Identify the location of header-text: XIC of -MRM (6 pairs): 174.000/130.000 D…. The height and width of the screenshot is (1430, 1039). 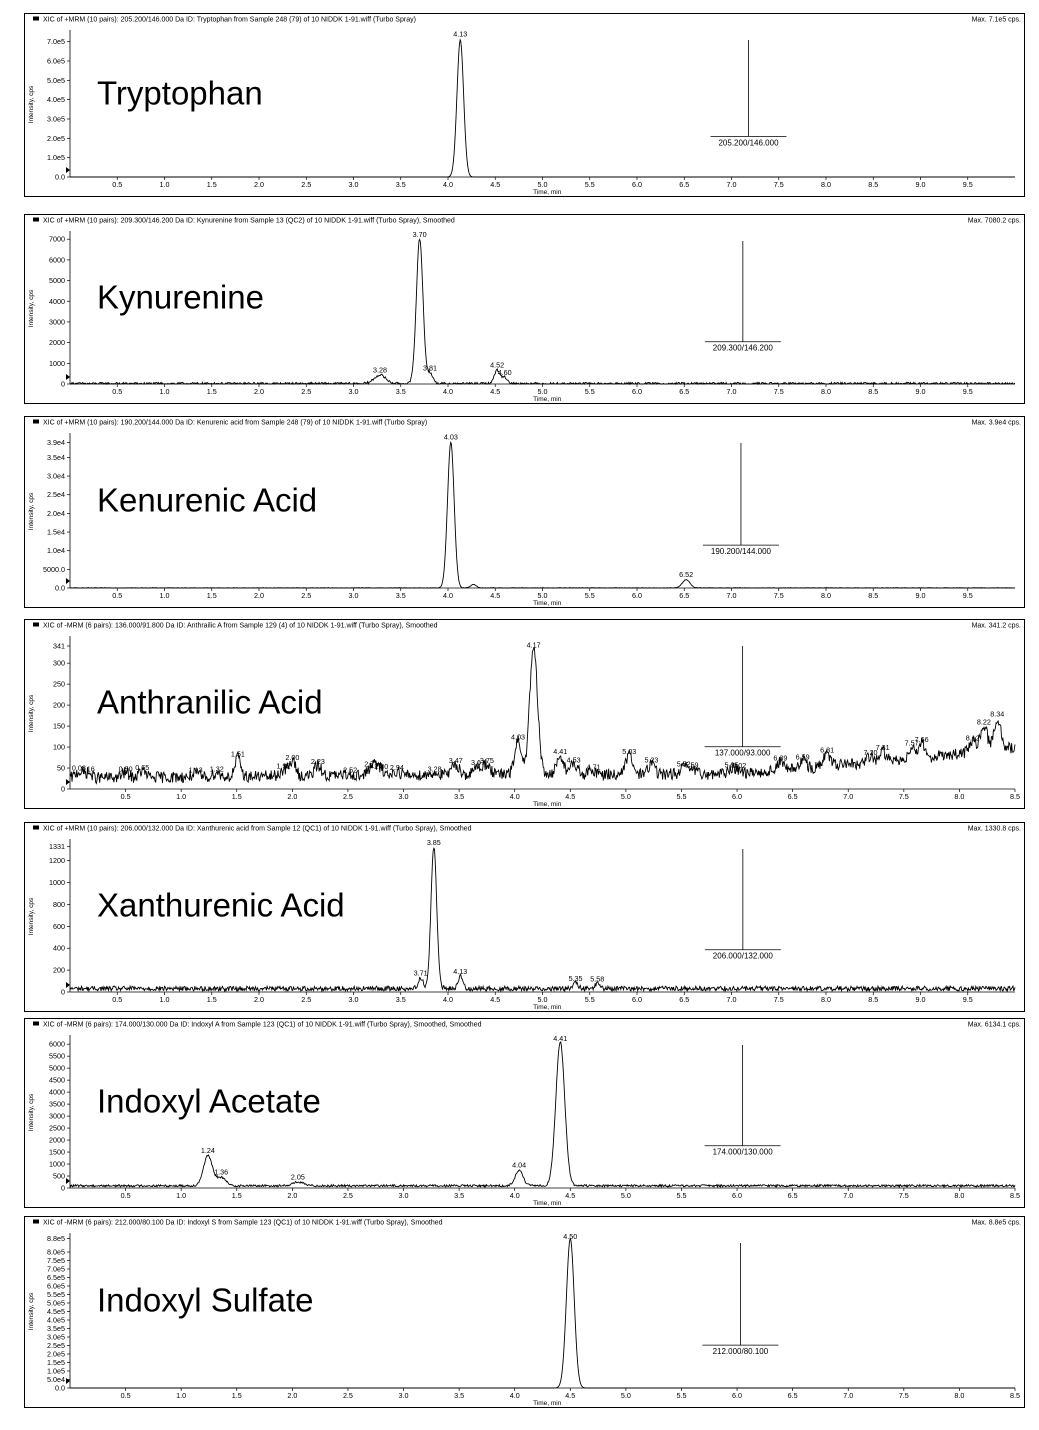
(262, 1025).